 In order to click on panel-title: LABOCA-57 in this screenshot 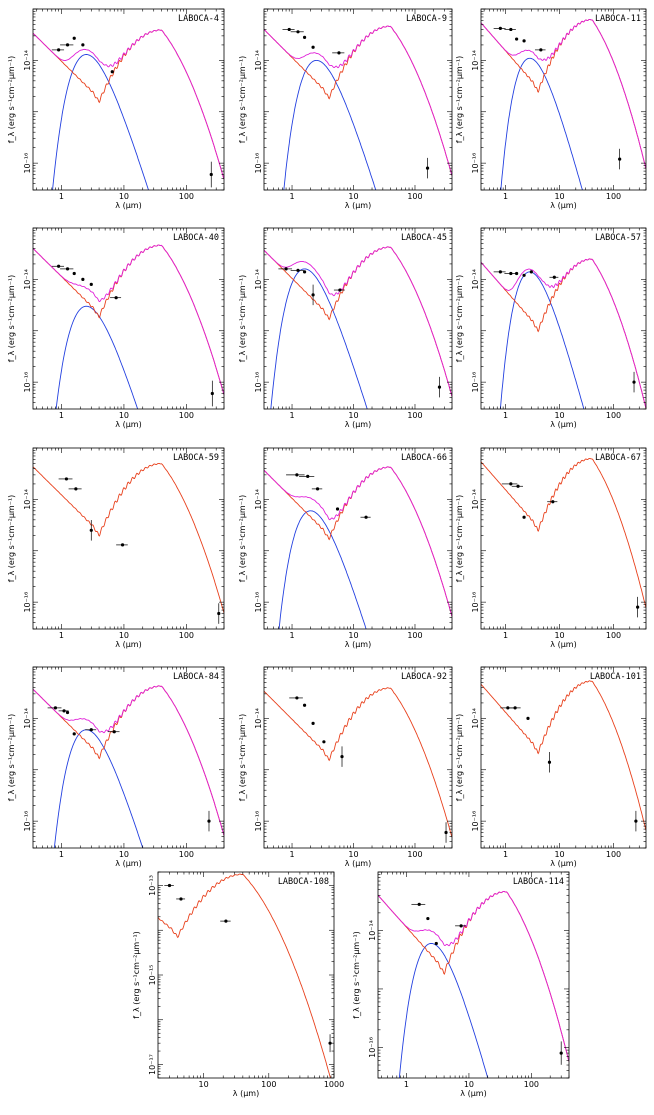, I will do `click(618, 238)`.